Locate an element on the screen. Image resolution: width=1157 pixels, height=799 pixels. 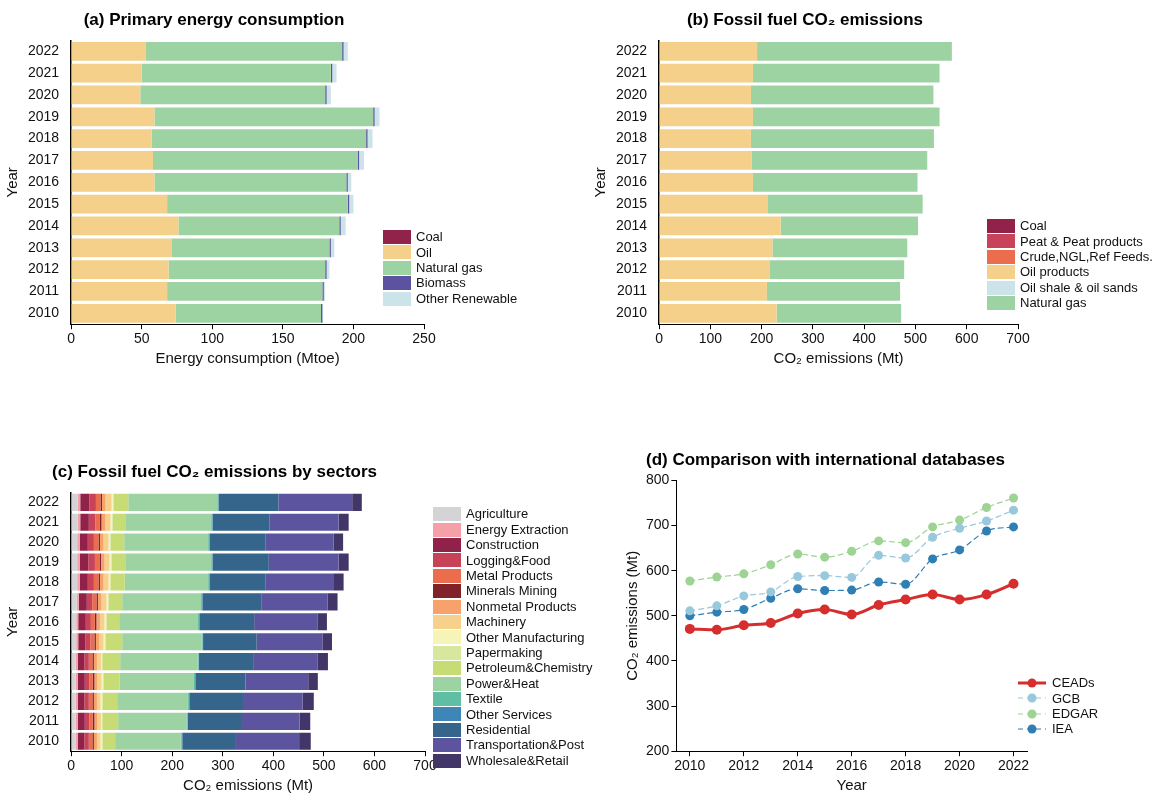
y-tick-label: 2012 is located at coordinates (631, 268).